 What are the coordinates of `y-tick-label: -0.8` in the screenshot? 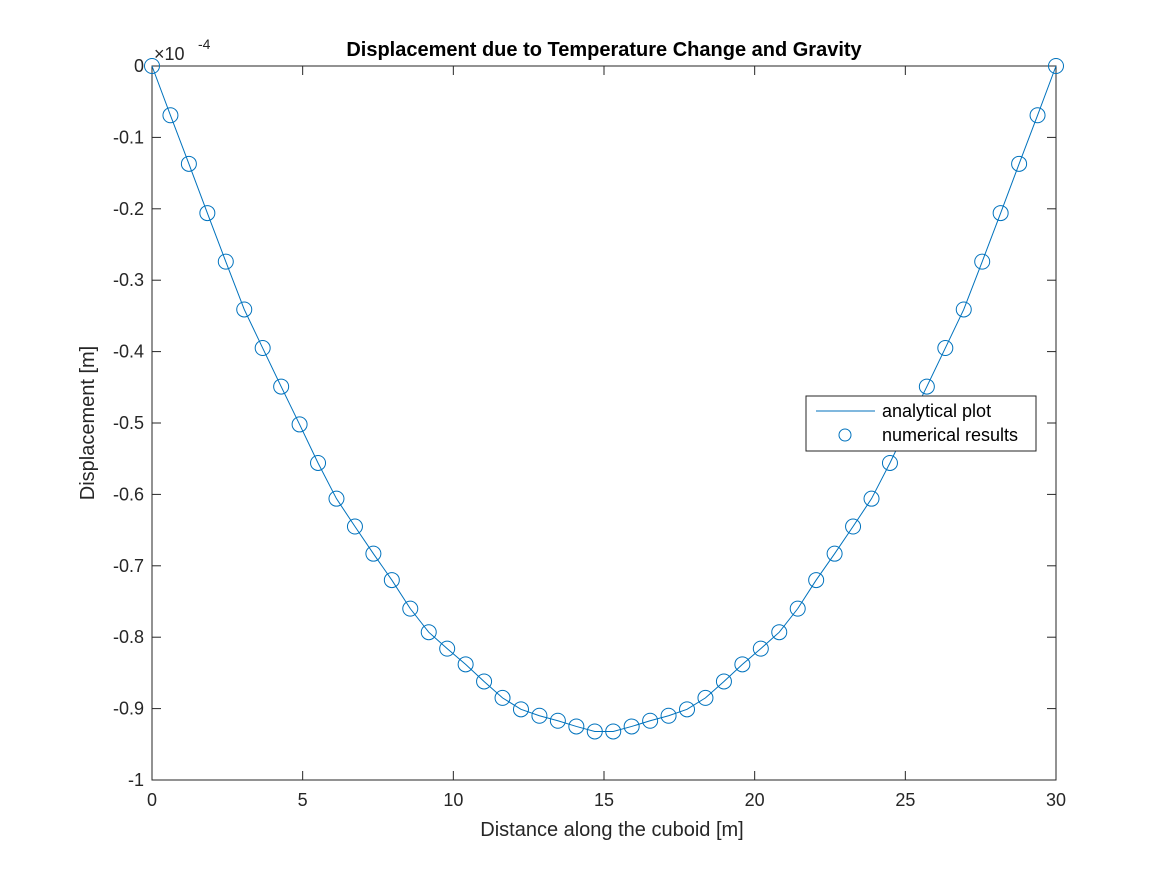 It's located at (128, 637).